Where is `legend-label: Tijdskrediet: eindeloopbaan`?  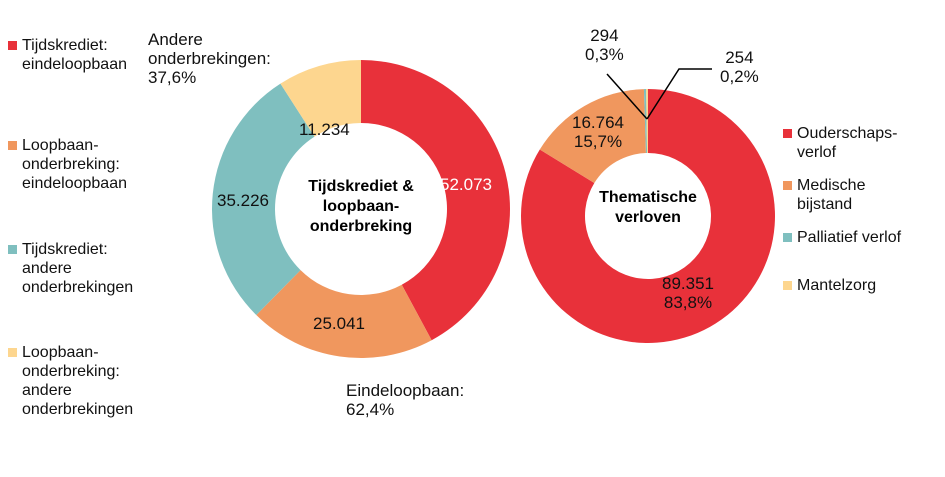 legend-label: Tijdskrediet: eindeloopbaan is located at coordinates (74, 55).